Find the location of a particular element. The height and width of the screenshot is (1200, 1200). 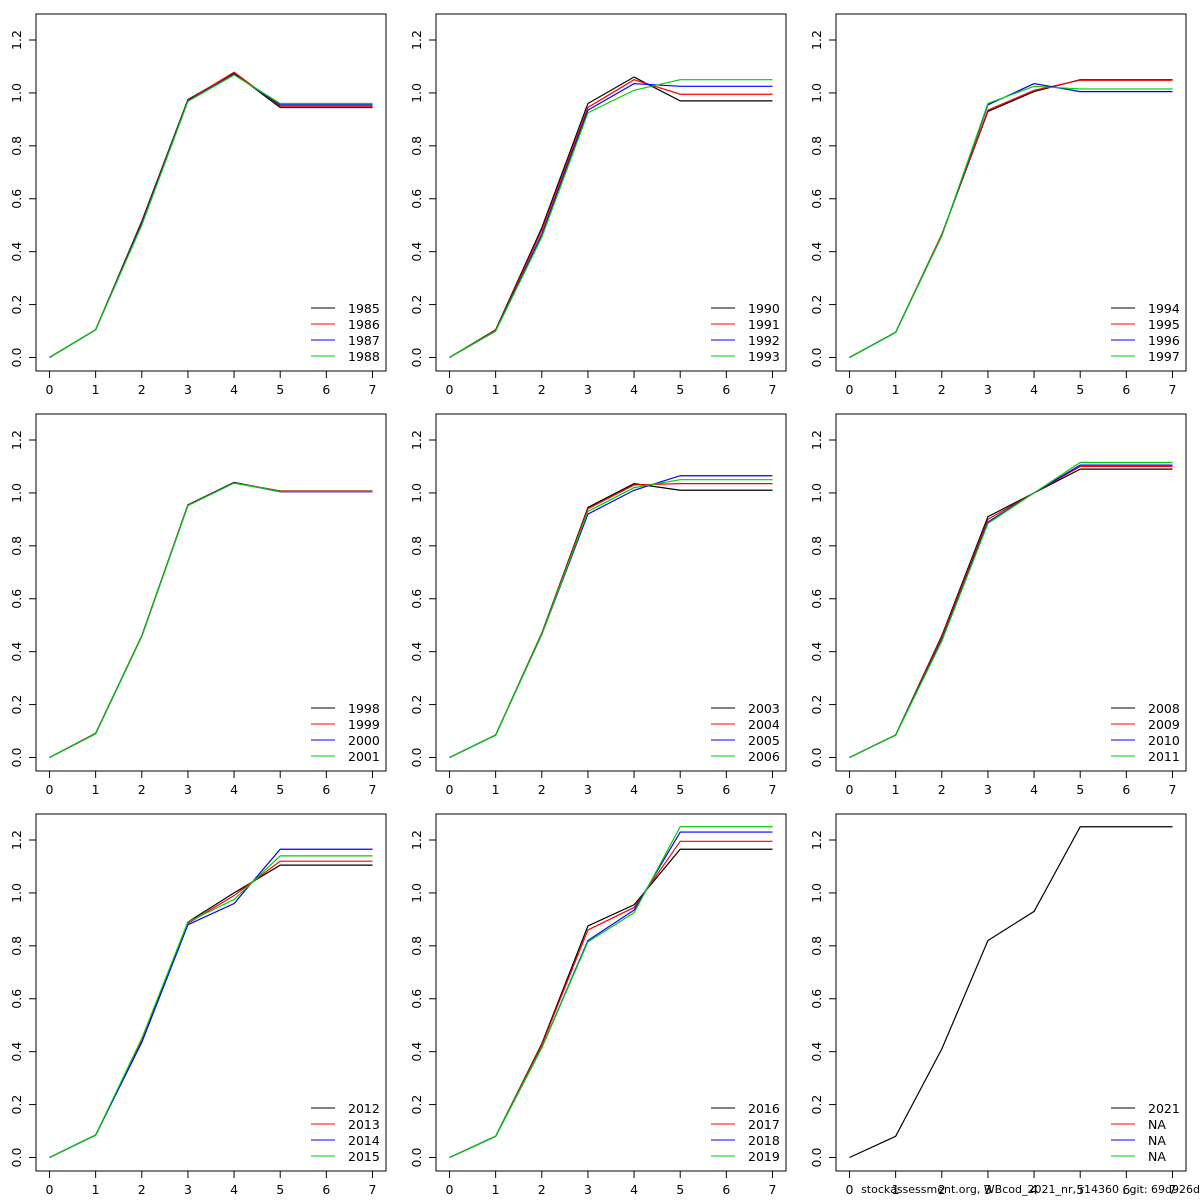

series-line-2000 is located at coordinates (211, 620).